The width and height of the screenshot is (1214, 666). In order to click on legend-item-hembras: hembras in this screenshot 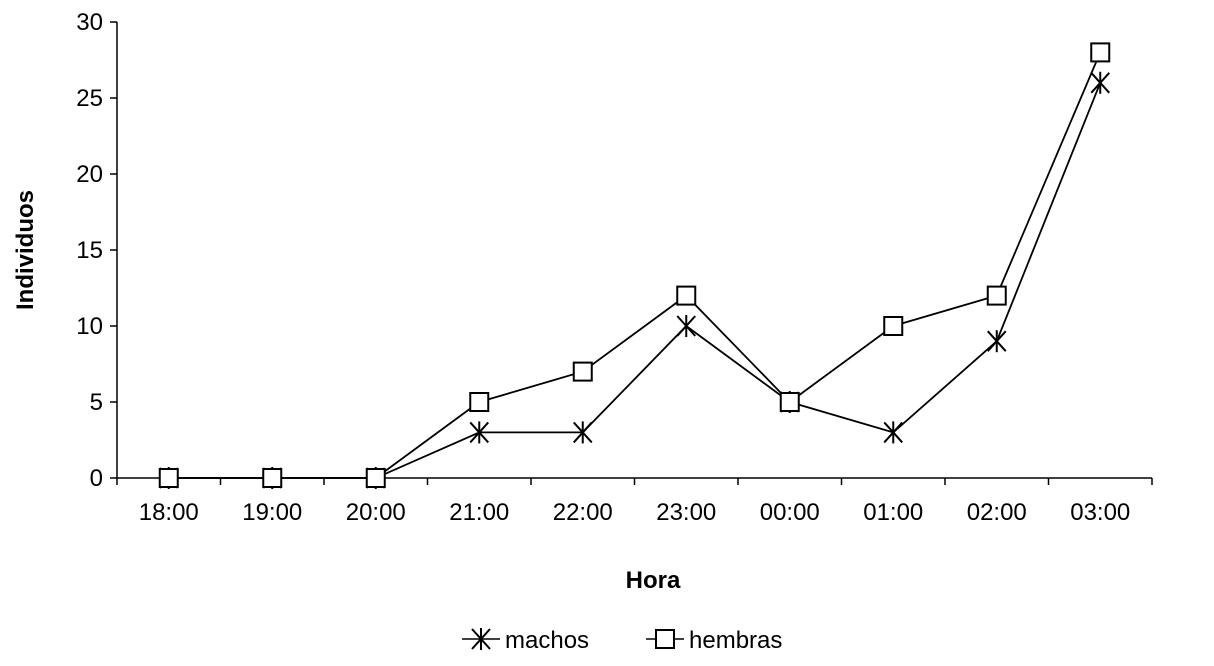, I will do `click(714, 640)`.